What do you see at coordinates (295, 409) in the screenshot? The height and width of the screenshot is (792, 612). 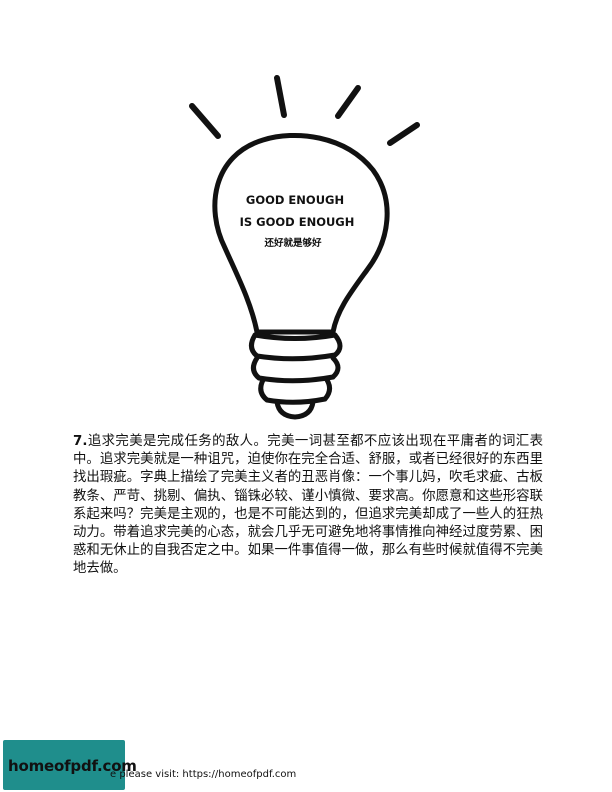 I see `base-tip` at bounding box center [295, 409].